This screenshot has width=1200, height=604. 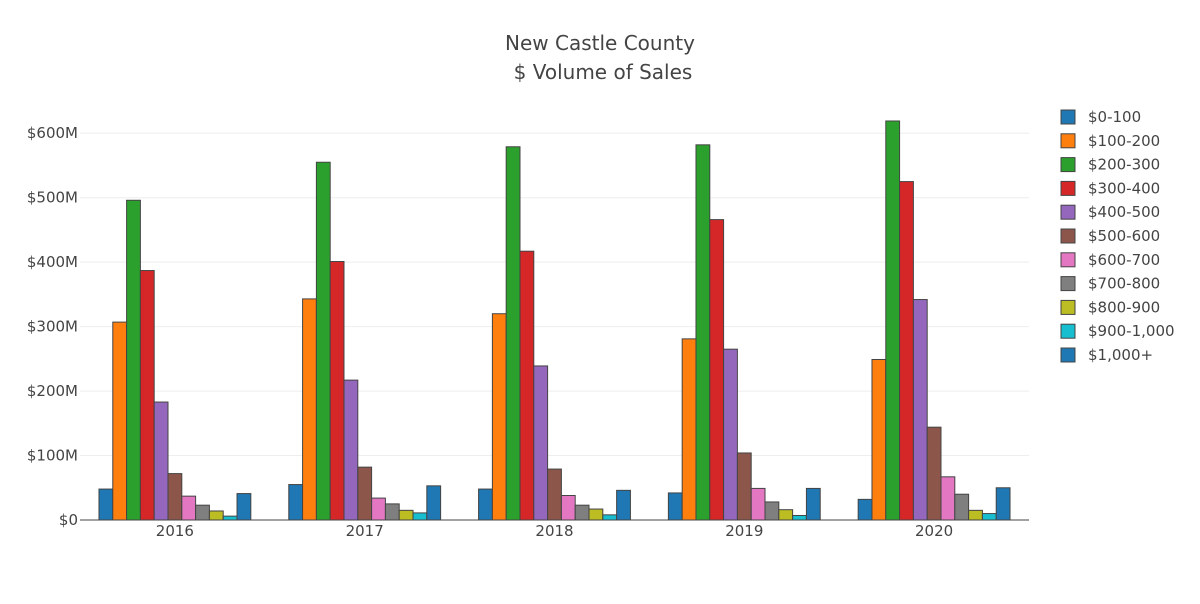 I want to click on legend-label: $500-600, so click(x=1124, y=236).